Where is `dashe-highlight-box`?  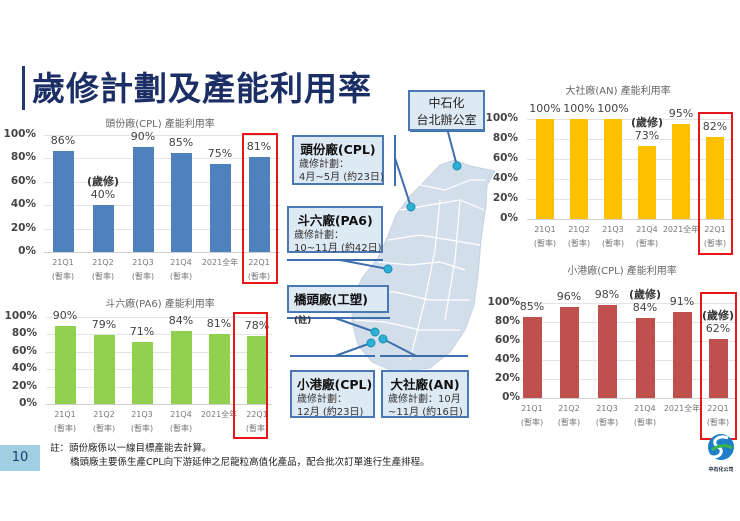
dashe-highlight-box is located at coordinates (715, 183).